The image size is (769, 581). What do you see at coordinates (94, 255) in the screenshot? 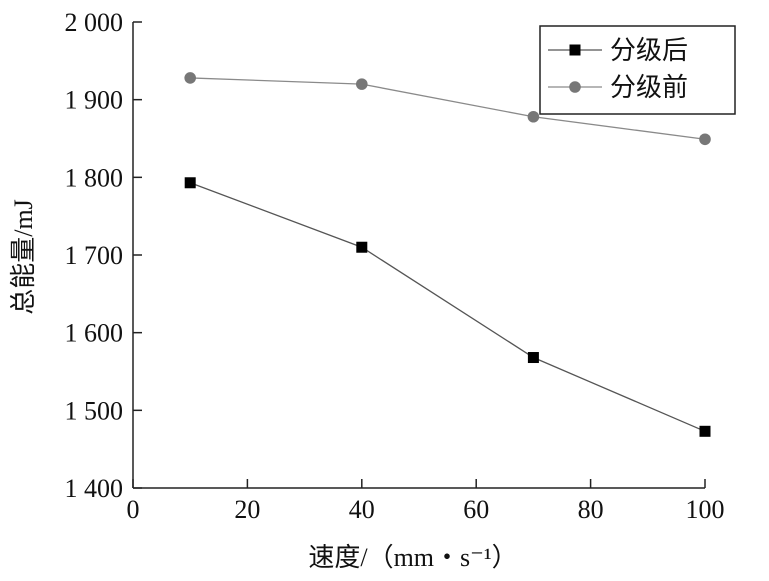
I see `y-tick-label: 1 700` at bounding box center [94, 255].